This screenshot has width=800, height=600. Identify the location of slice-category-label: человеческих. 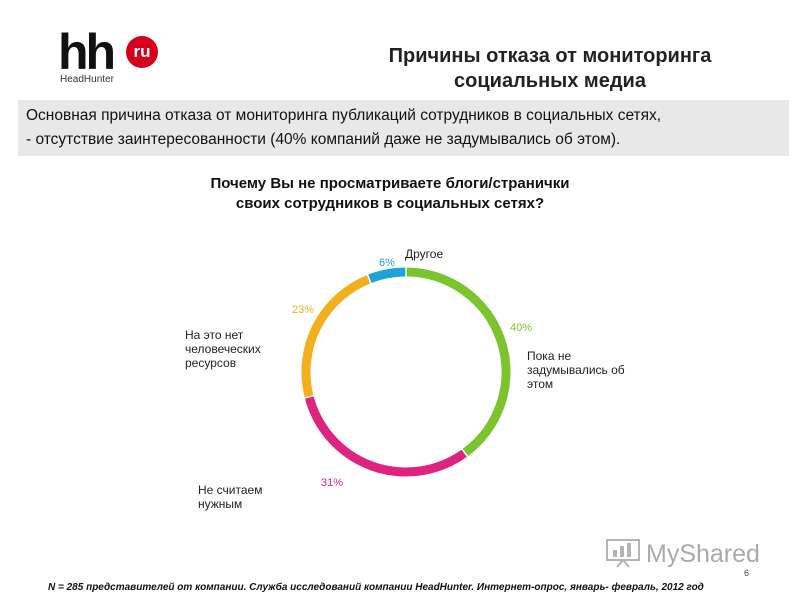
(223, 349).